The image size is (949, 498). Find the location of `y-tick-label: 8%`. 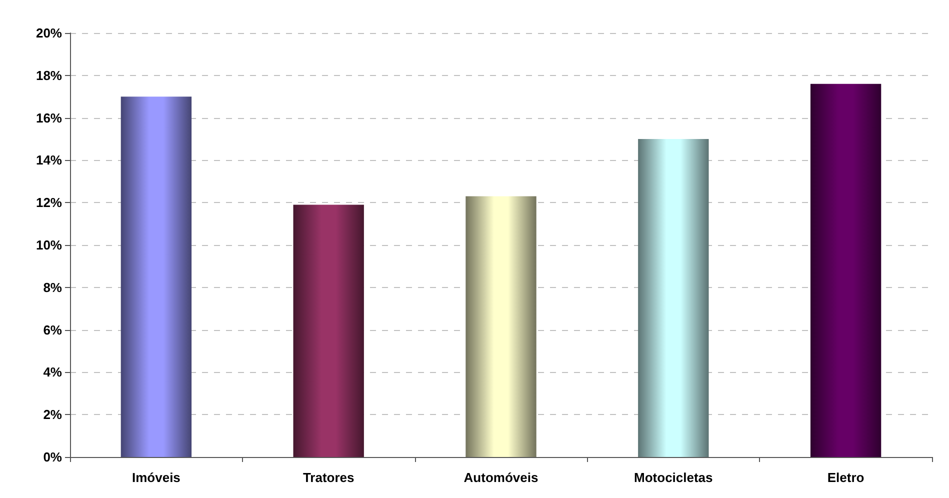

y-tick-label: 8% is located at coordinates (52, 287).